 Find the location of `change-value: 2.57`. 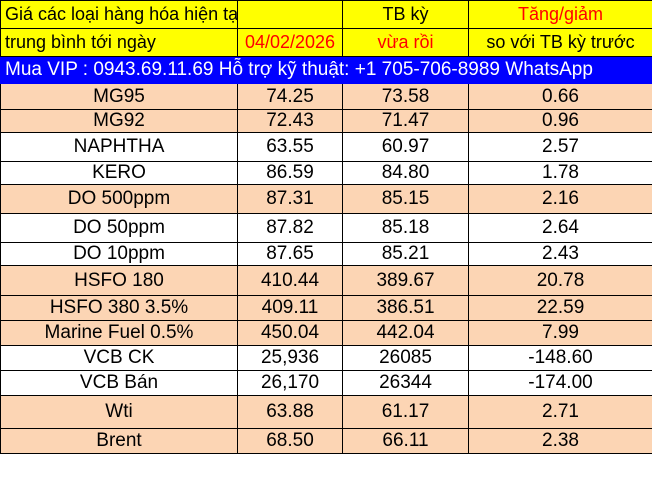

change-value: 2.57 is located at coordinates (560, 147).